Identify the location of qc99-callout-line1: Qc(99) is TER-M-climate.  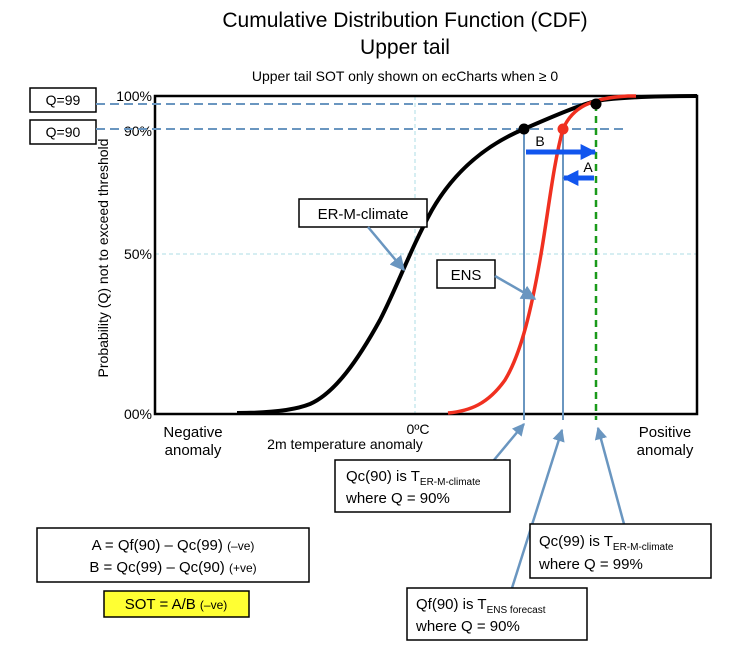
(606, 543).